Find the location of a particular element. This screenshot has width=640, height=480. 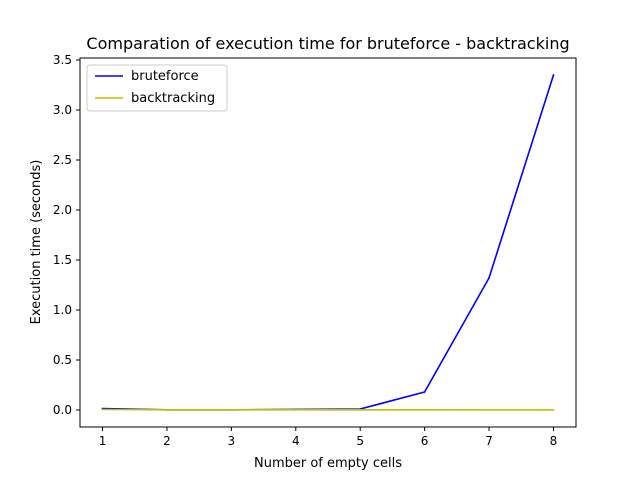

y-axis-label: Execution time (seconds) is located at coordinates (36, 242).